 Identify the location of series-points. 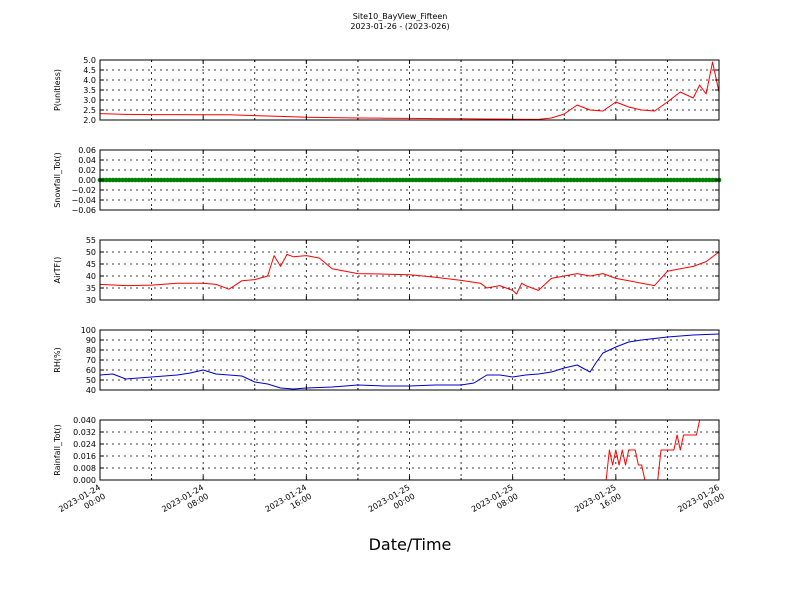
(409, 180).